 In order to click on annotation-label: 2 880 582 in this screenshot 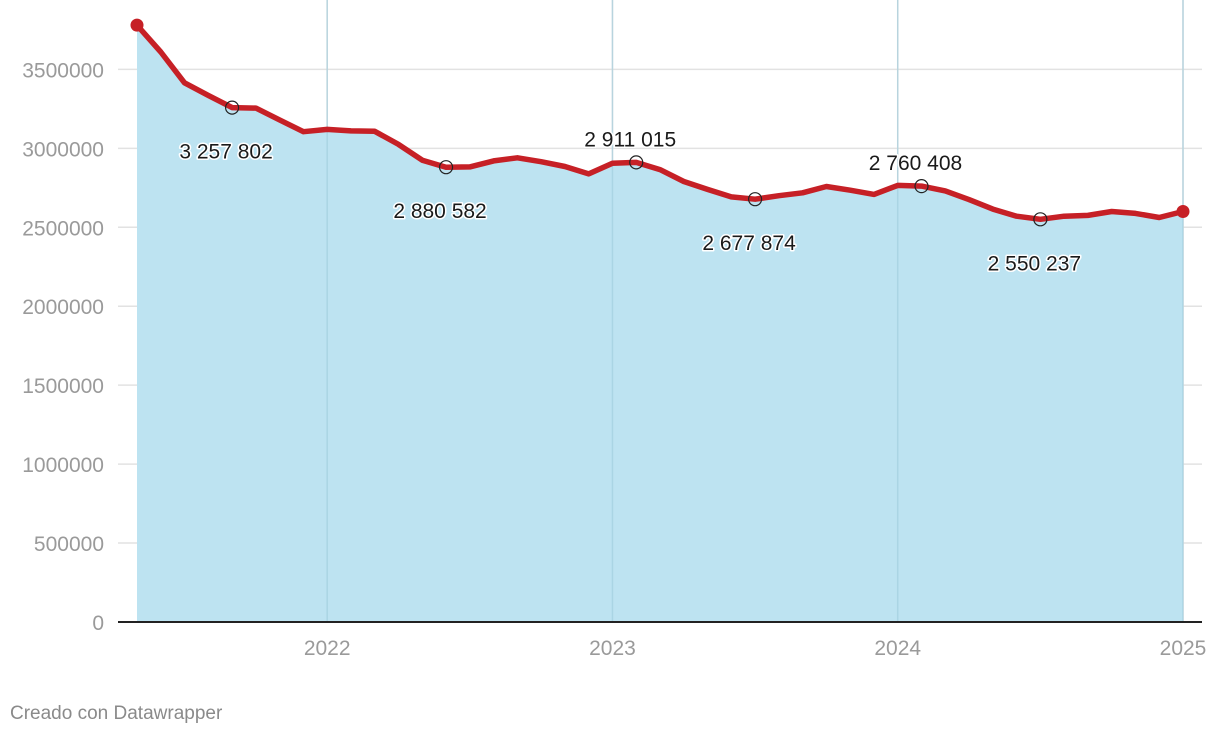, I will do `click(439, 211)`.